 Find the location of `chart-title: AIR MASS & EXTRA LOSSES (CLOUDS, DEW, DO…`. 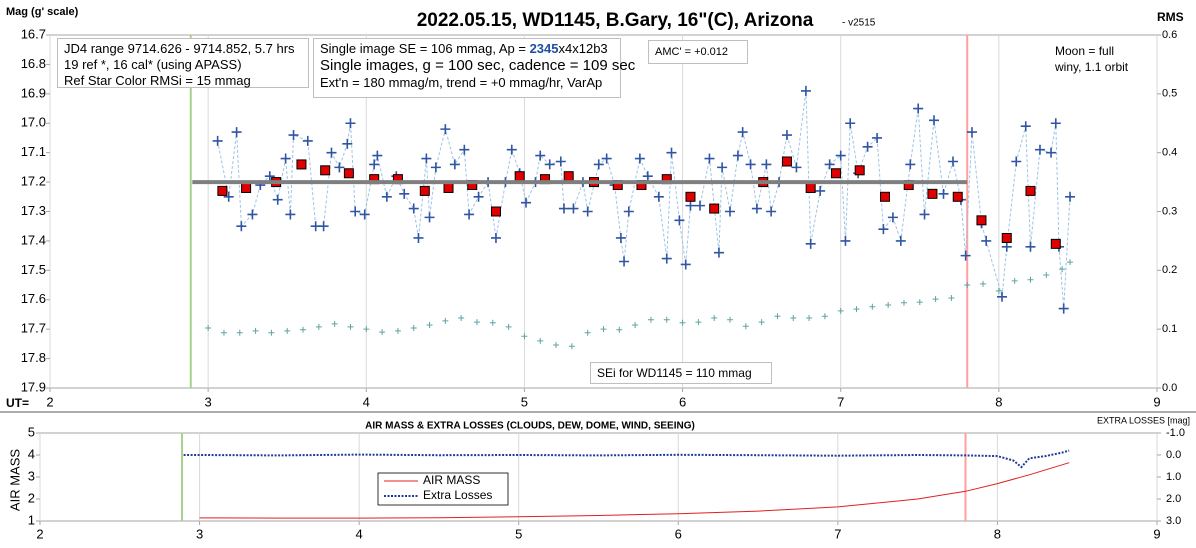

chart-title: AIR MASS & EXTRA LOSSES (CLOUDS, DEW, DO… is located at coordinates (530, 426).